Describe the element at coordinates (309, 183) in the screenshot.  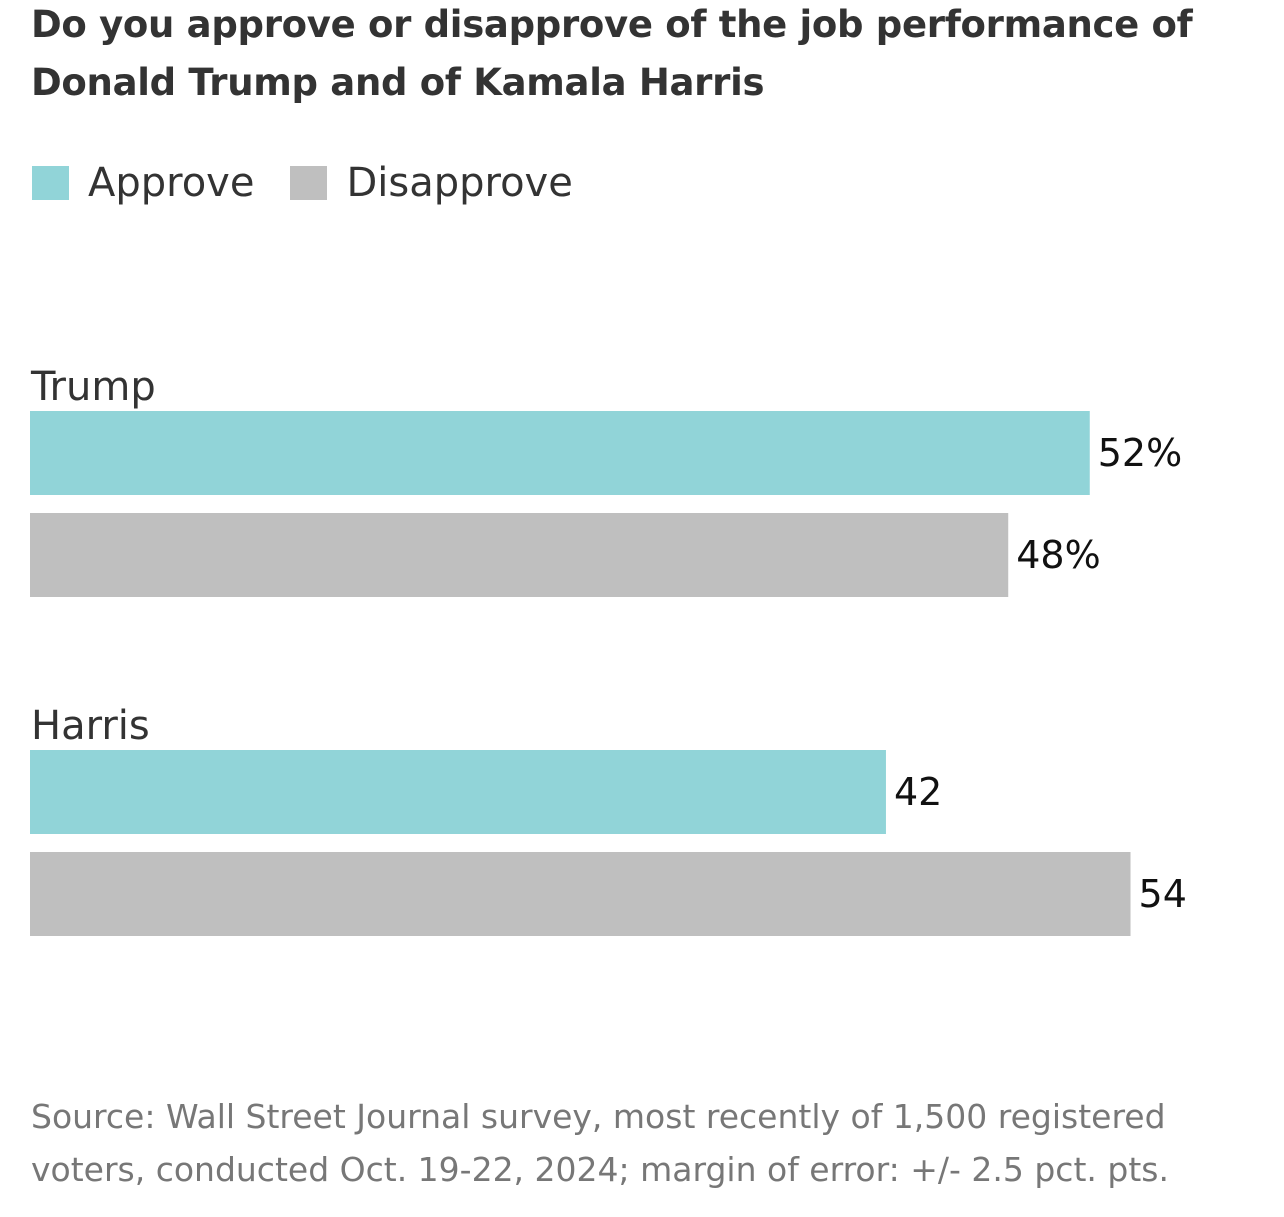
I see `disapprove-swatch` at that location.